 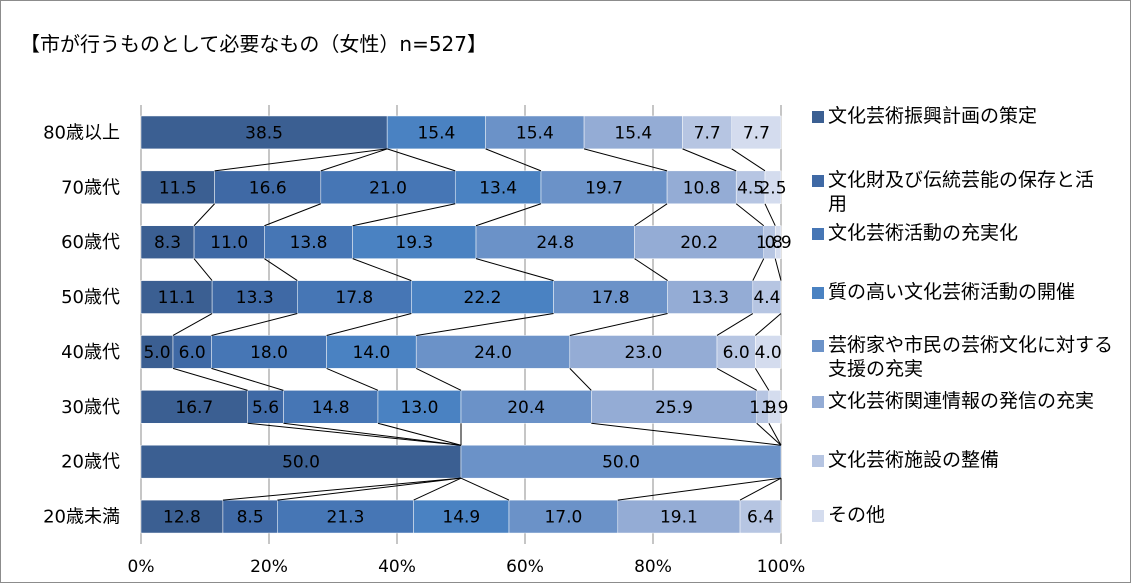 I want to click on data-label: 19.1, so click(x=679, y=518).